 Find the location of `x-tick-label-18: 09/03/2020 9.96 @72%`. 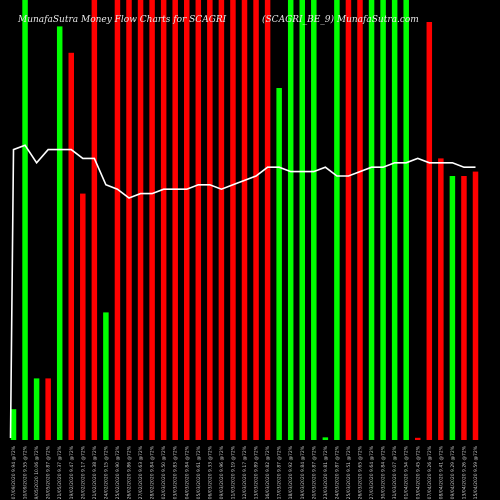

x-tick-label-18: 09/03/2020 9.96 @72% is located at coordinates (222, 472).